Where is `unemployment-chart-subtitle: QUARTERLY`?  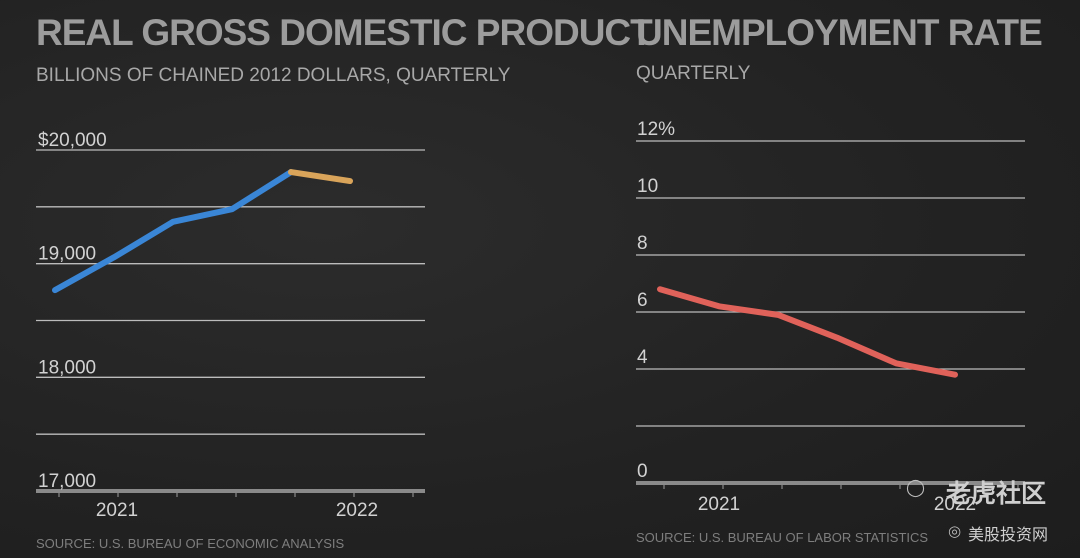 unemployment-chart-subtitle: QUARTERLY is located at coordinates (693, 73).